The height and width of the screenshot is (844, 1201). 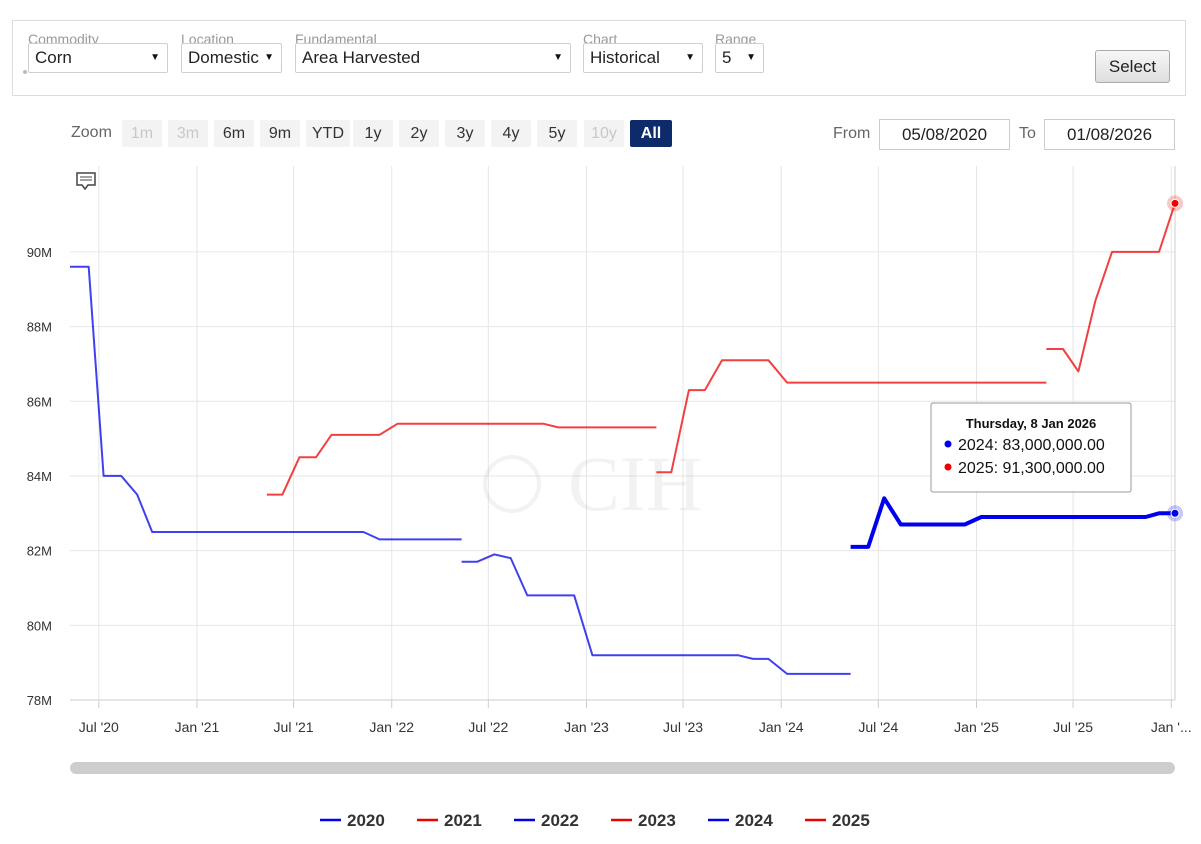 I want to click on zoom-button-10y: 10y, so click(x=604, y=133).